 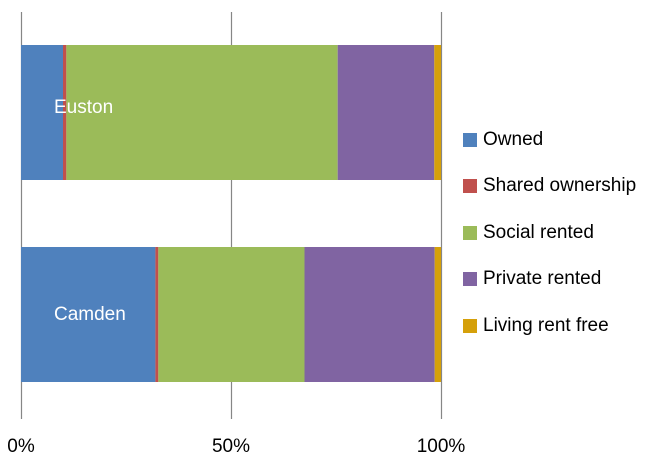 I want to click on legend-item: Shared ownership, so click(x=549, y=186).